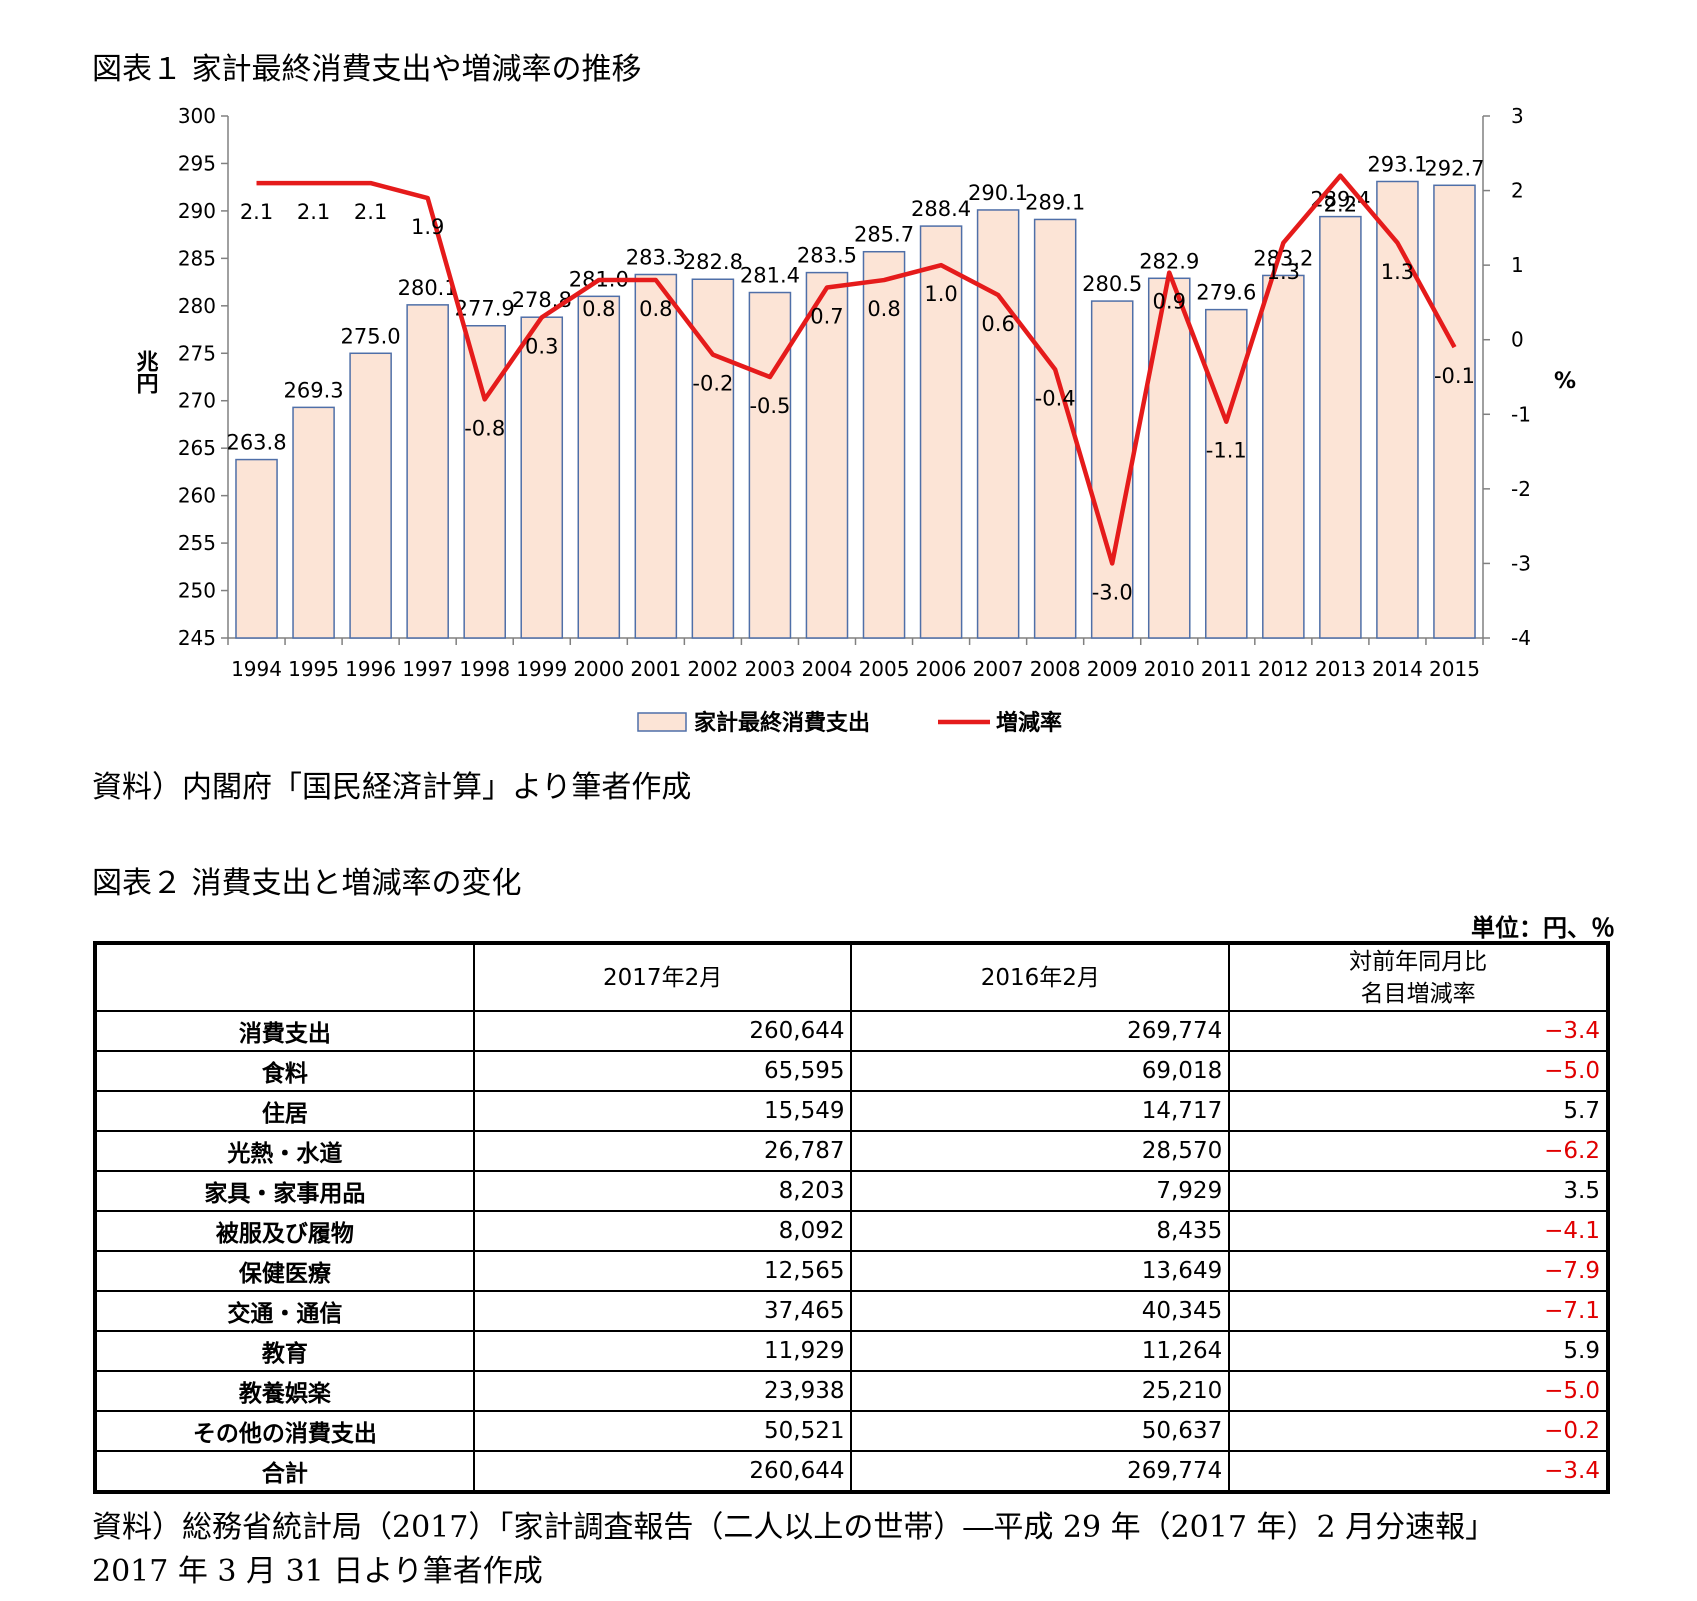  Describe the element at coordinates (197, 448) in the screenshot. I see `left-tick-label: 265` at that location.